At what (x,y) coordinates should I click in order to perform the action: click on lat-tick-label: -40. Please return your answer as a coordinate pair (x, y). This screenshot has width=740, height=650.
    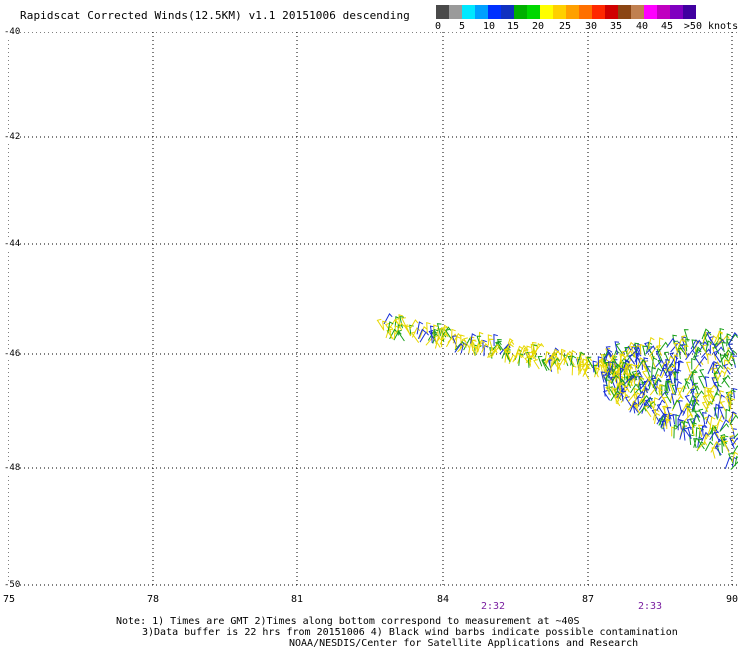
    Looking at the image, I should click on (12, 32).